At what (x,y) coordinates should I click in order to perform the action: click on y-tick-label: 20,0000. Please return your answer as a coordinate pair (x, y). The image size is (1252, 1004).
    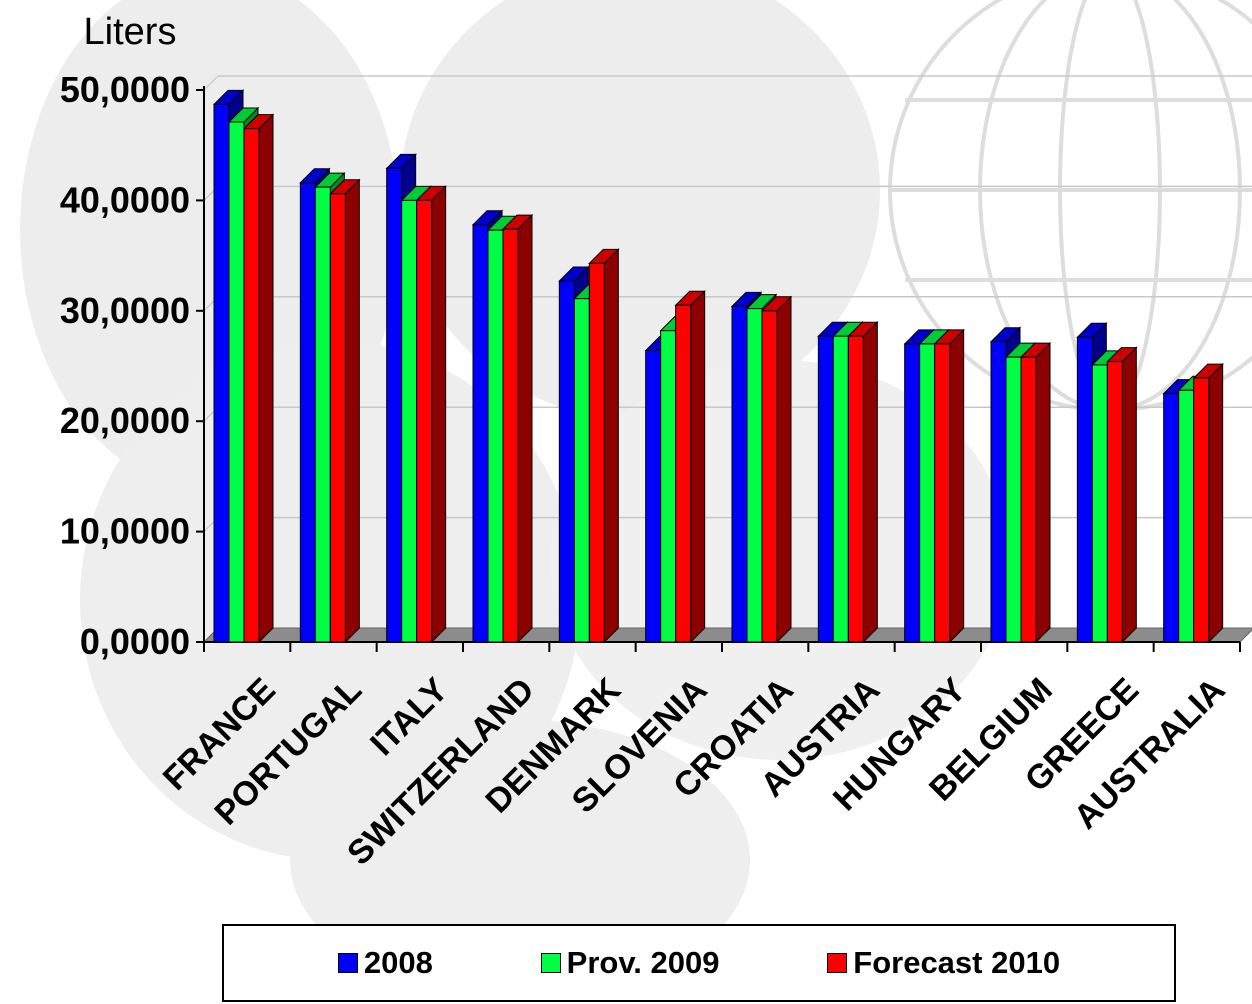
    Looking at the image, I should click on (125, 420).